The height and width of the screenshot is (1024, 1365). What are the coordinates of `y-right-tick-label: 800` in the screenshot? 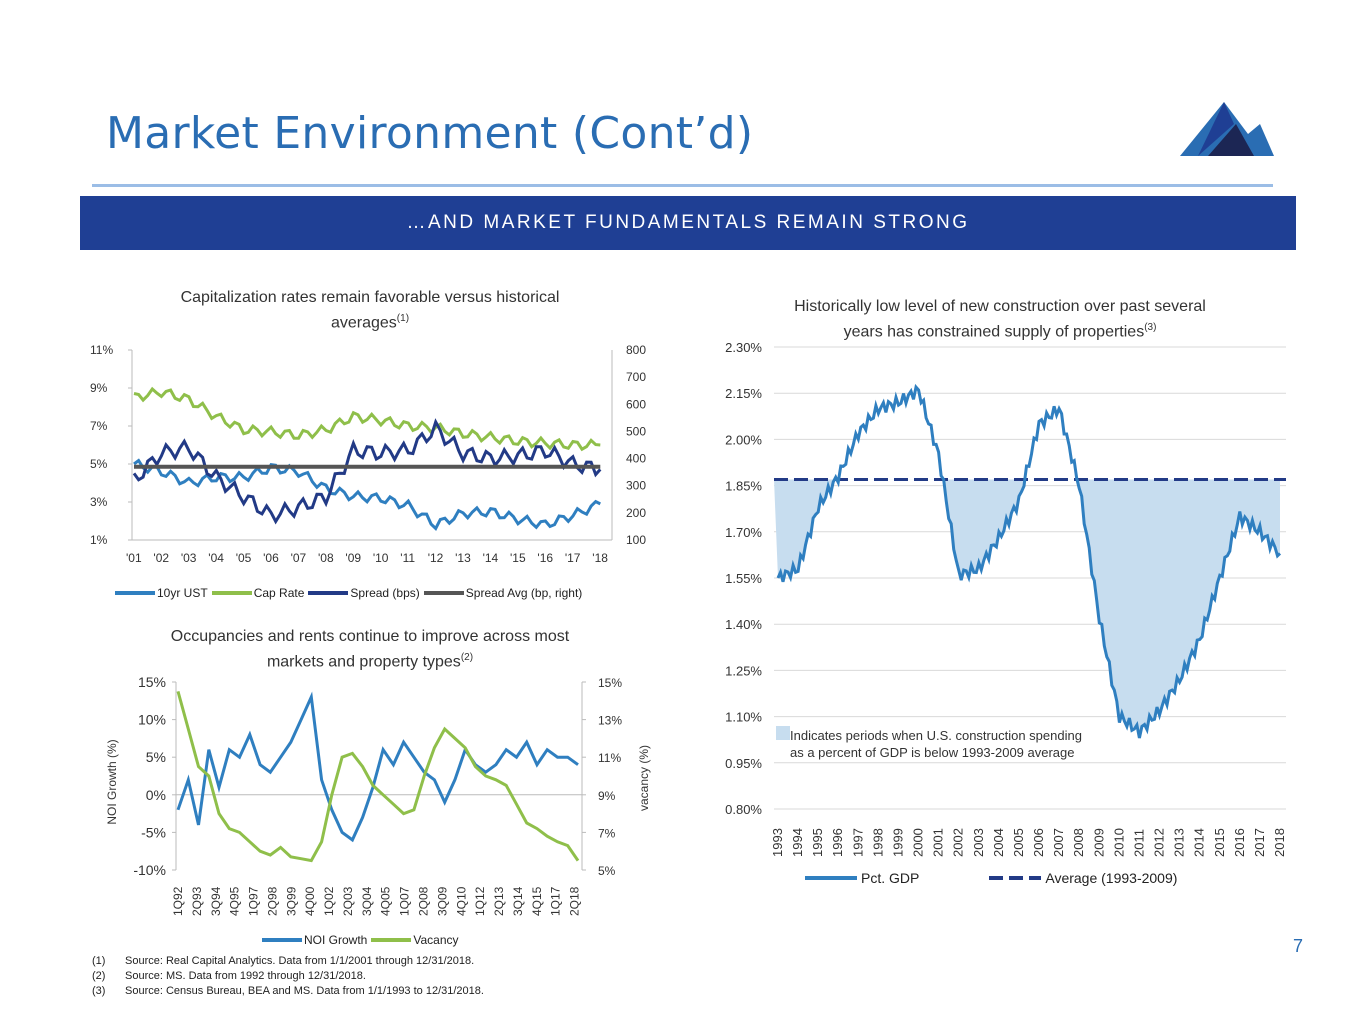 It's located at (636, 350).